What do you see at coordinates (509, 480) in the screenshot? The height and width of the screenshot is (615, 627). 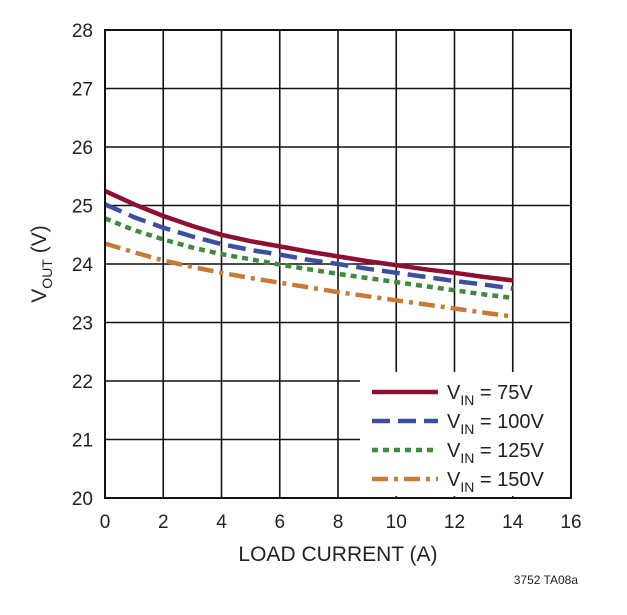 I see `legend-label-rest: = 150V` at bounding box center [509, 480].